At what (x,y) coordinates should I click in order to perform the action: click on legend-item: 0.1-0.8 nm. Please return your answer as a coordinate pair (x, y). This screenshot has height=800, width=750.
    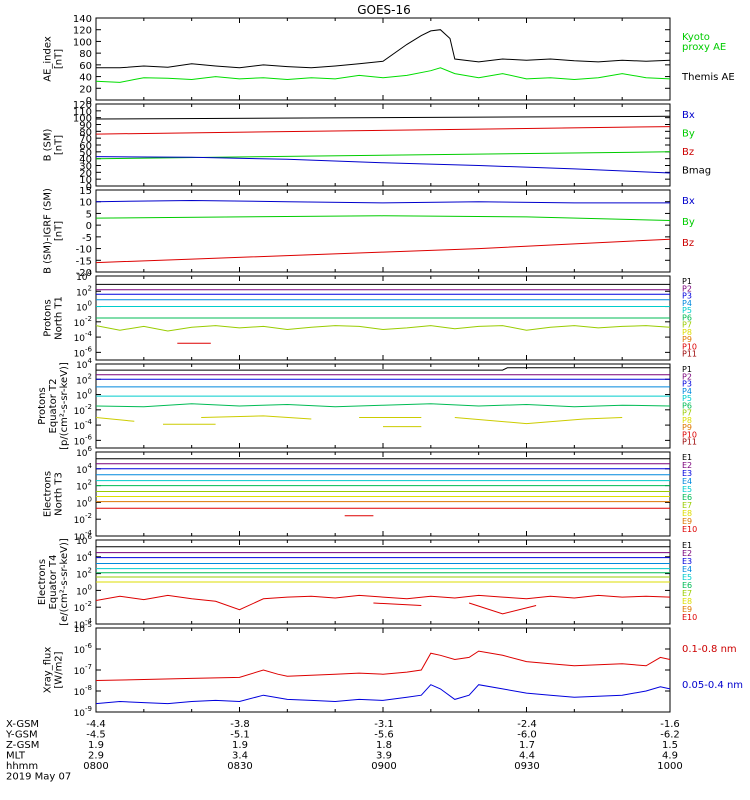
    Looking at the image, I should click on (709, 649).